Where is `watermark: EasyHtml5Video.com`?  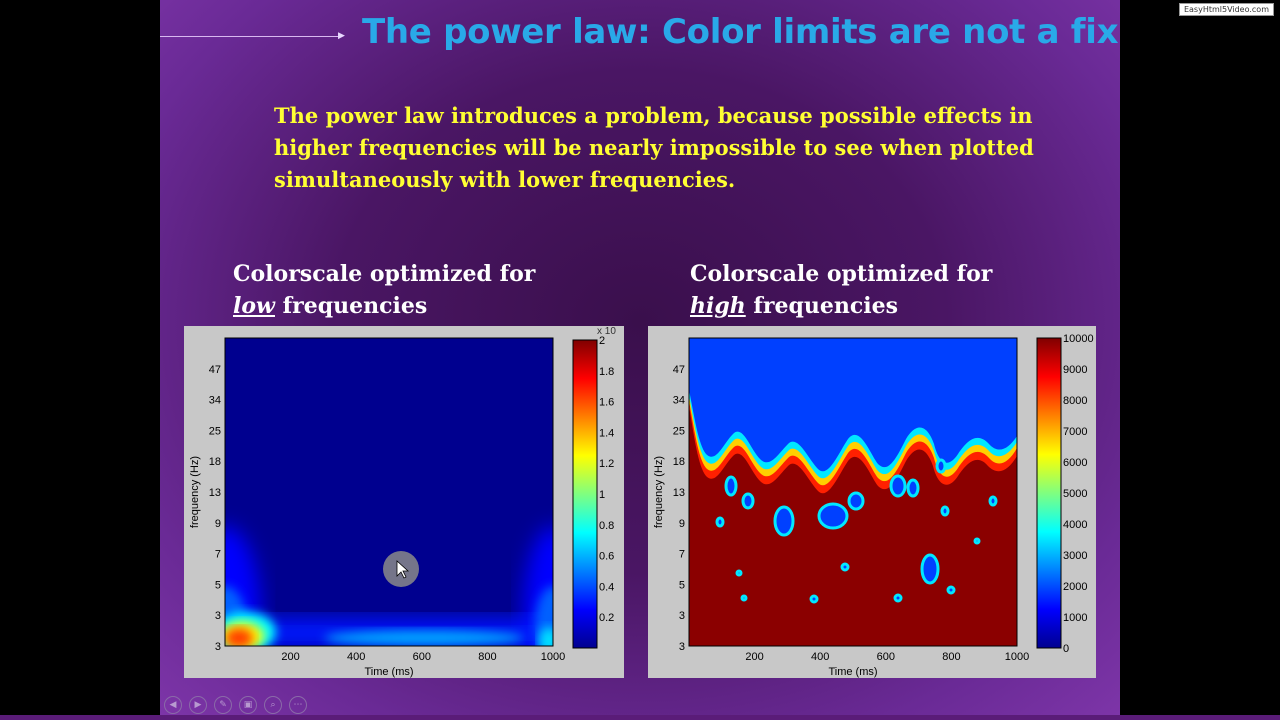
watermark: EasyHtml5Video.com is located at coordinates (1226, 9).